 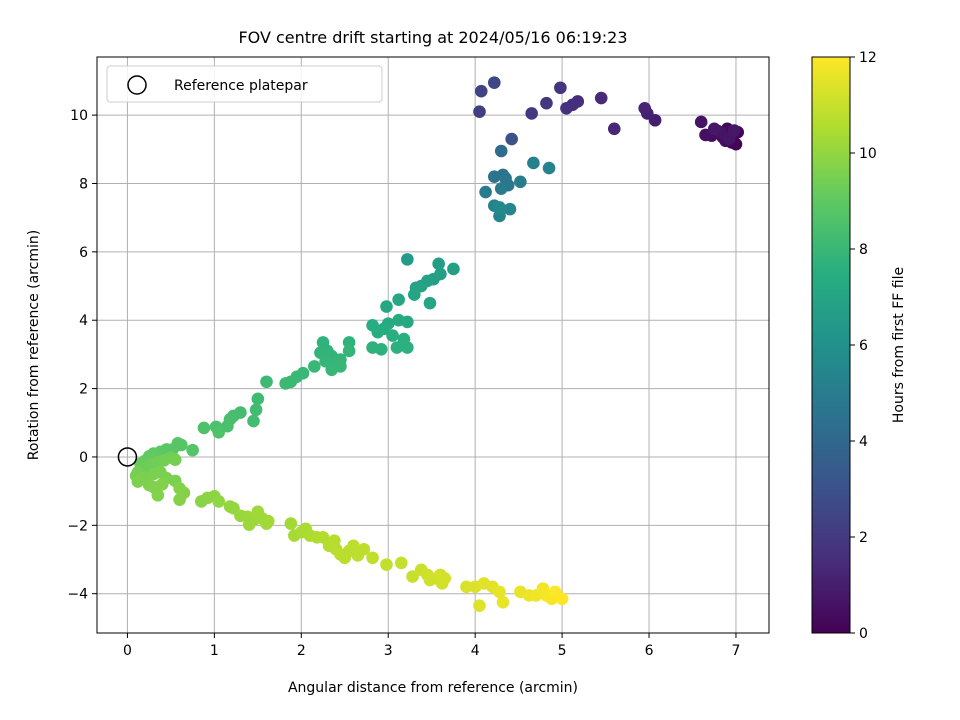 What do you see at coordinates (868, 154) in the screenshot?
I see `colorbar-tick-label: 10` at bounding box center [868, 154].